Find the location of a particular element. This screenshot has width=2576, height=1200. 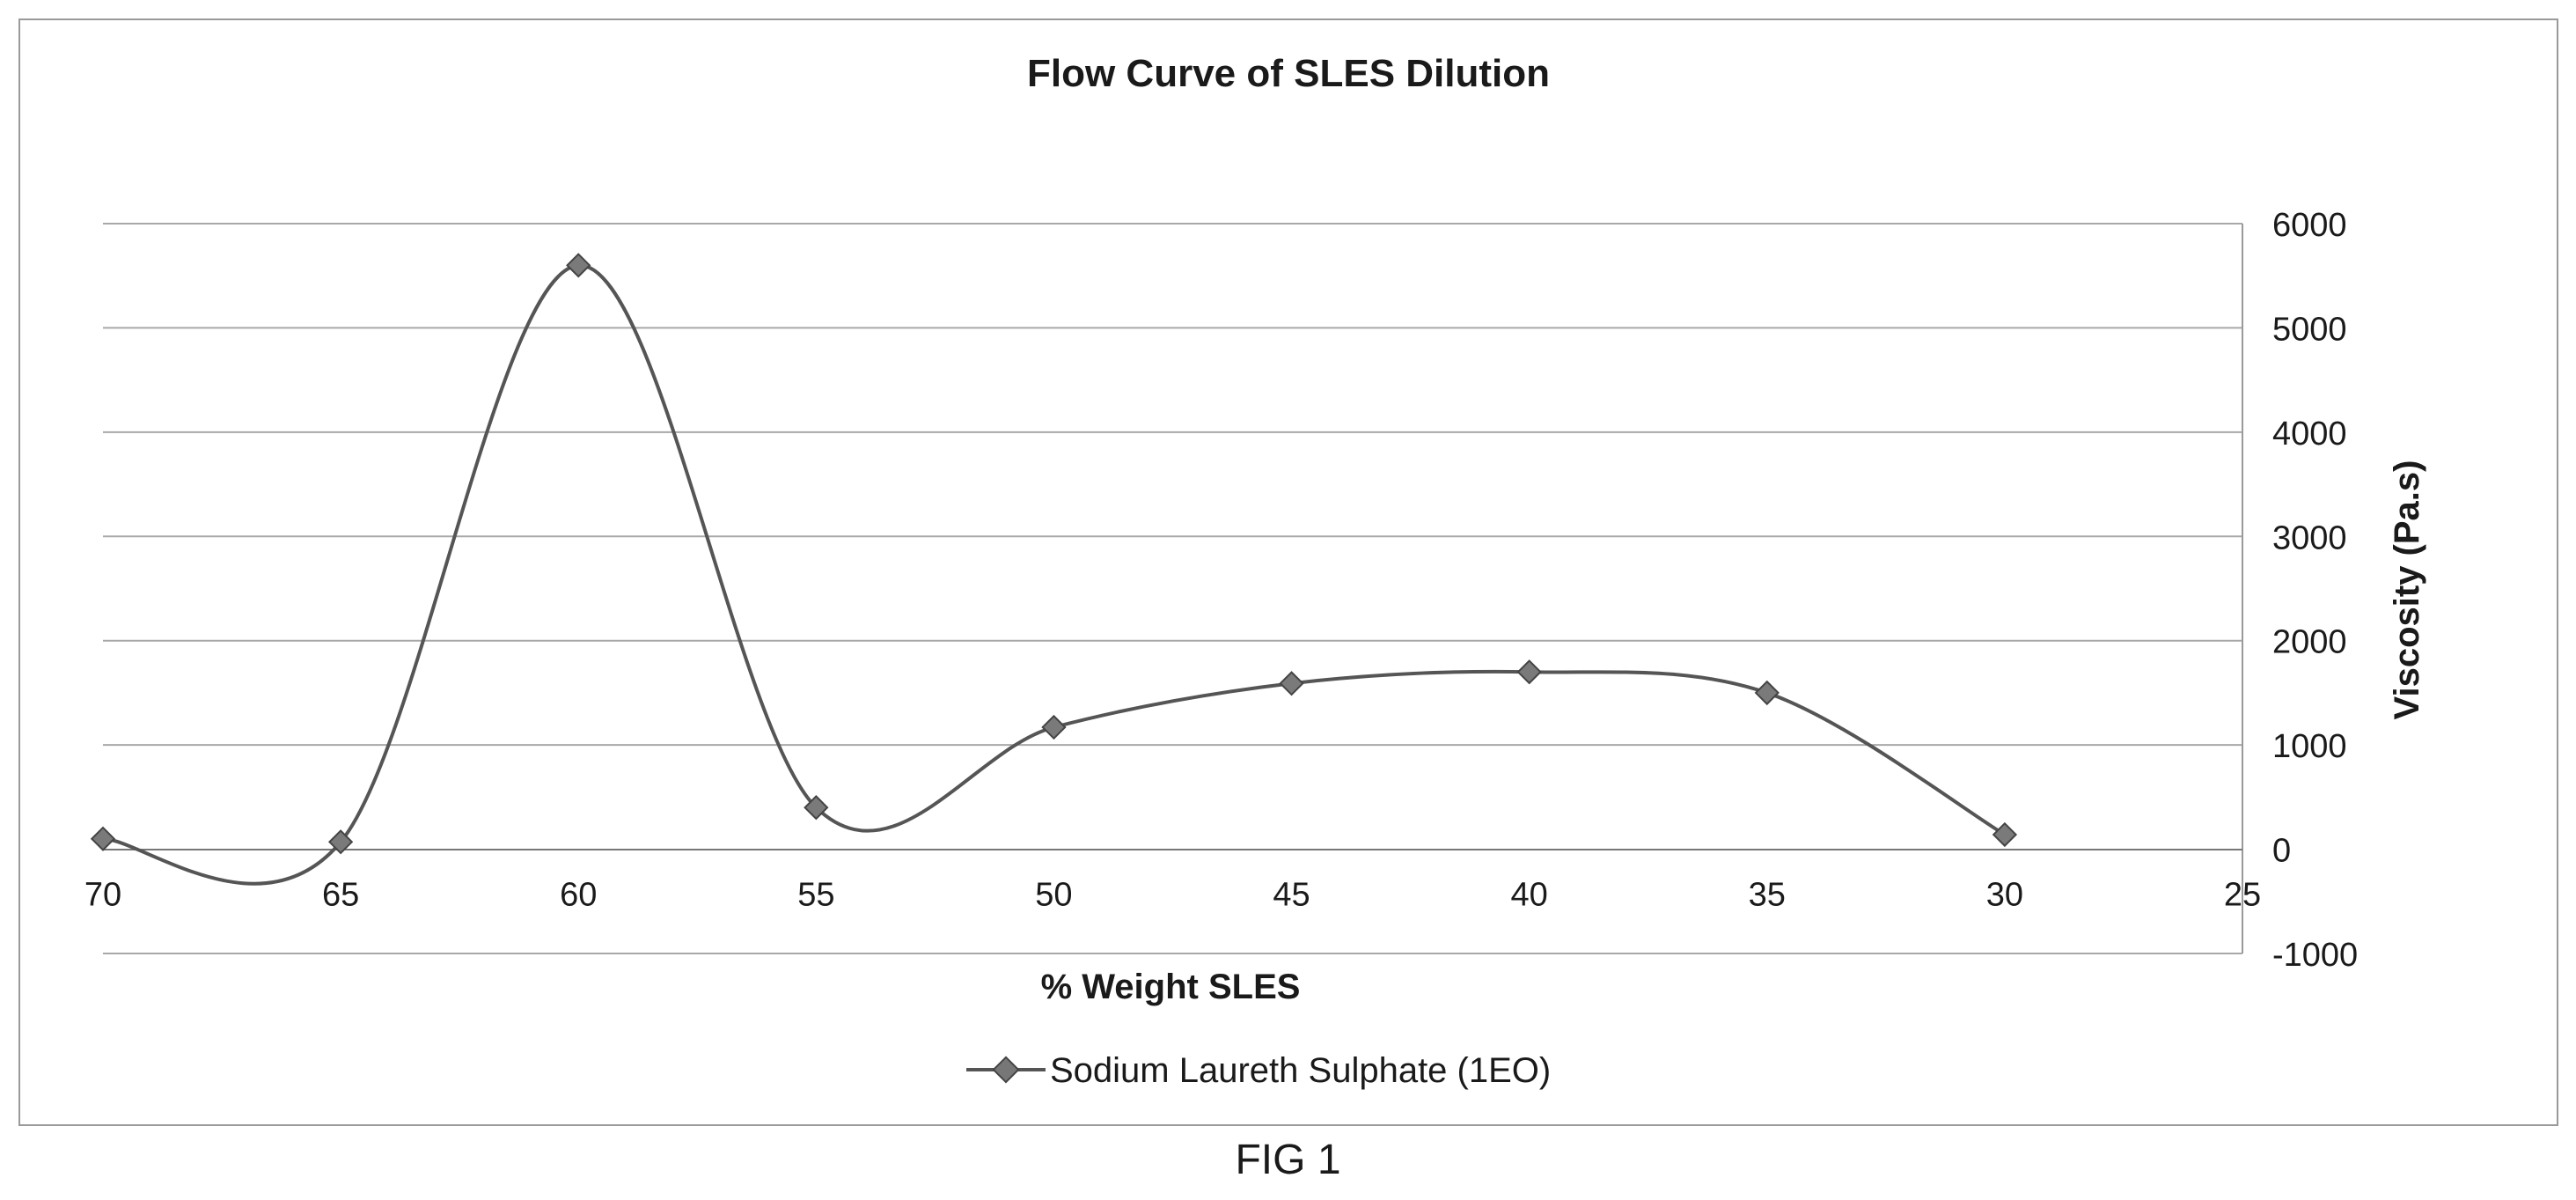

figure-caption: FIG 1 is located at coordinates (1288, 1160).